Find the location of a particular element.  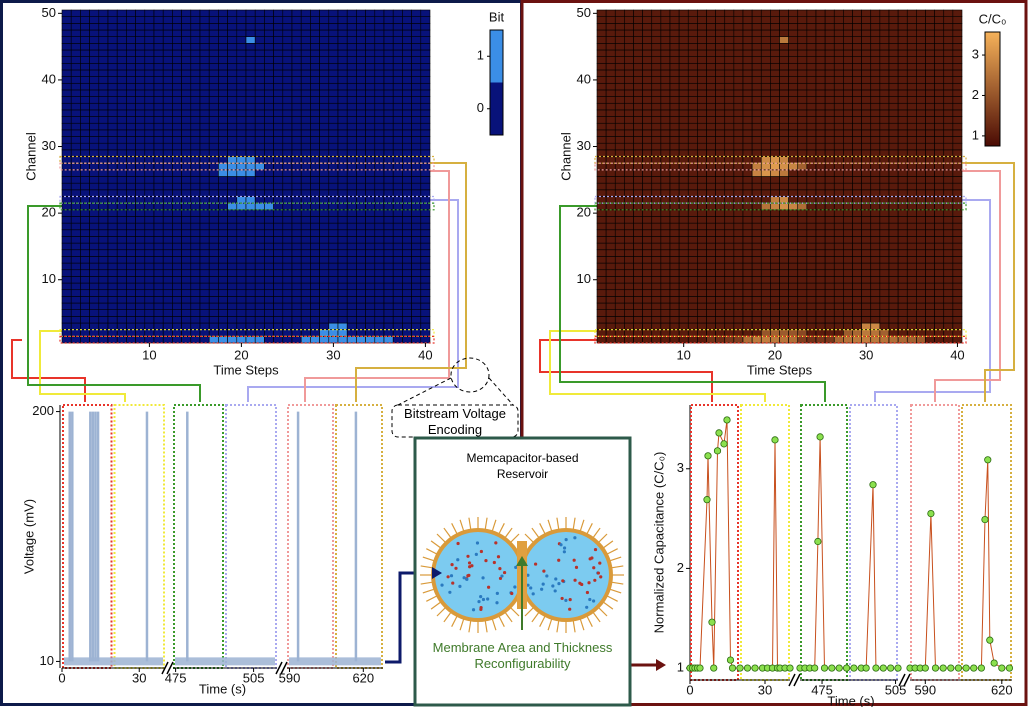

x-tick-label: 40 is located at coordinates (425, 354).